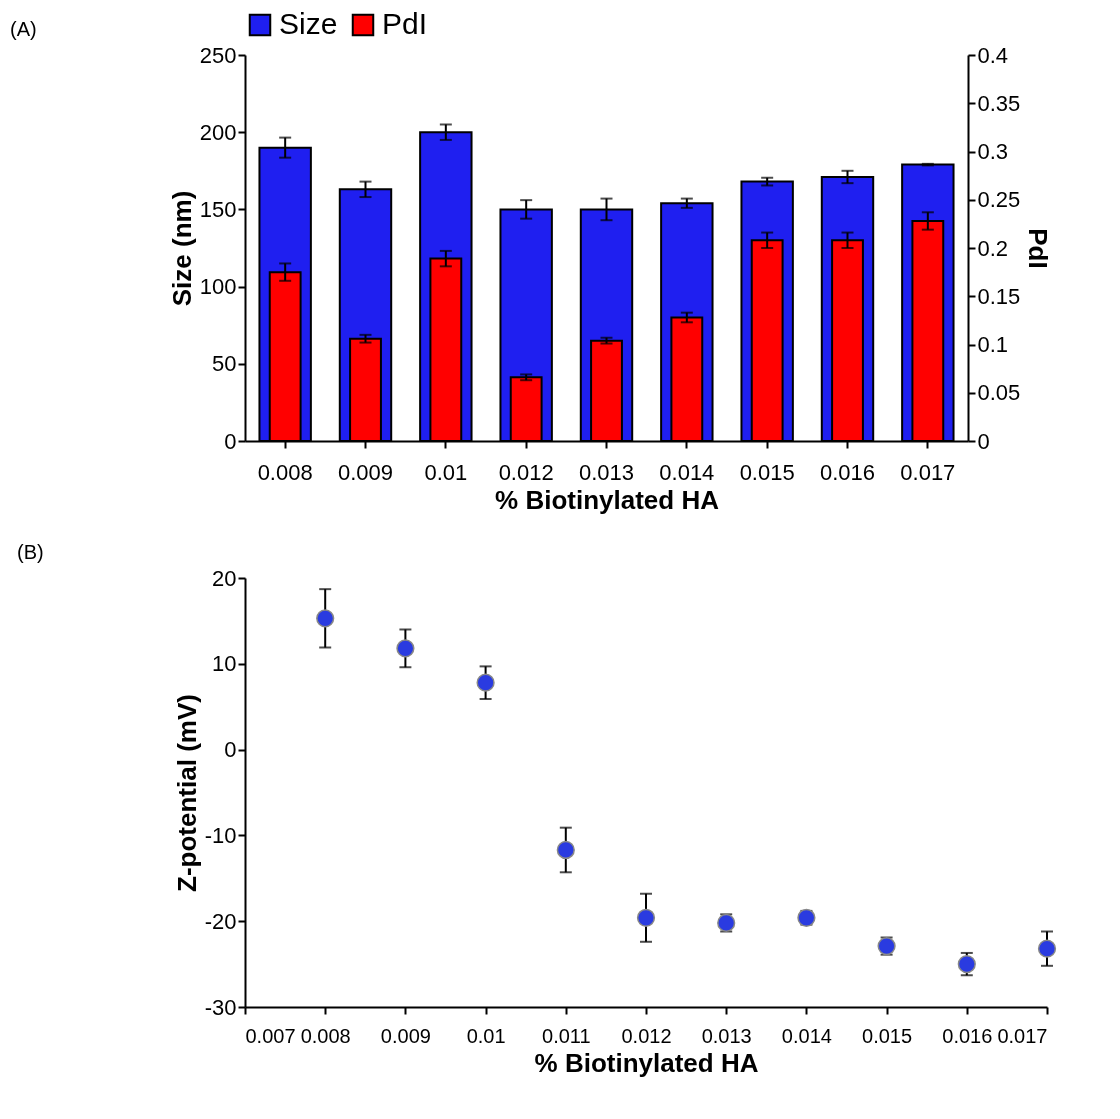 This screenshot has width=1120, height=1119. What do you see at coordinates (999, 296) in the screenshot?
I see `y2-tick-label: 0.15` at bounding box center [999, 296].